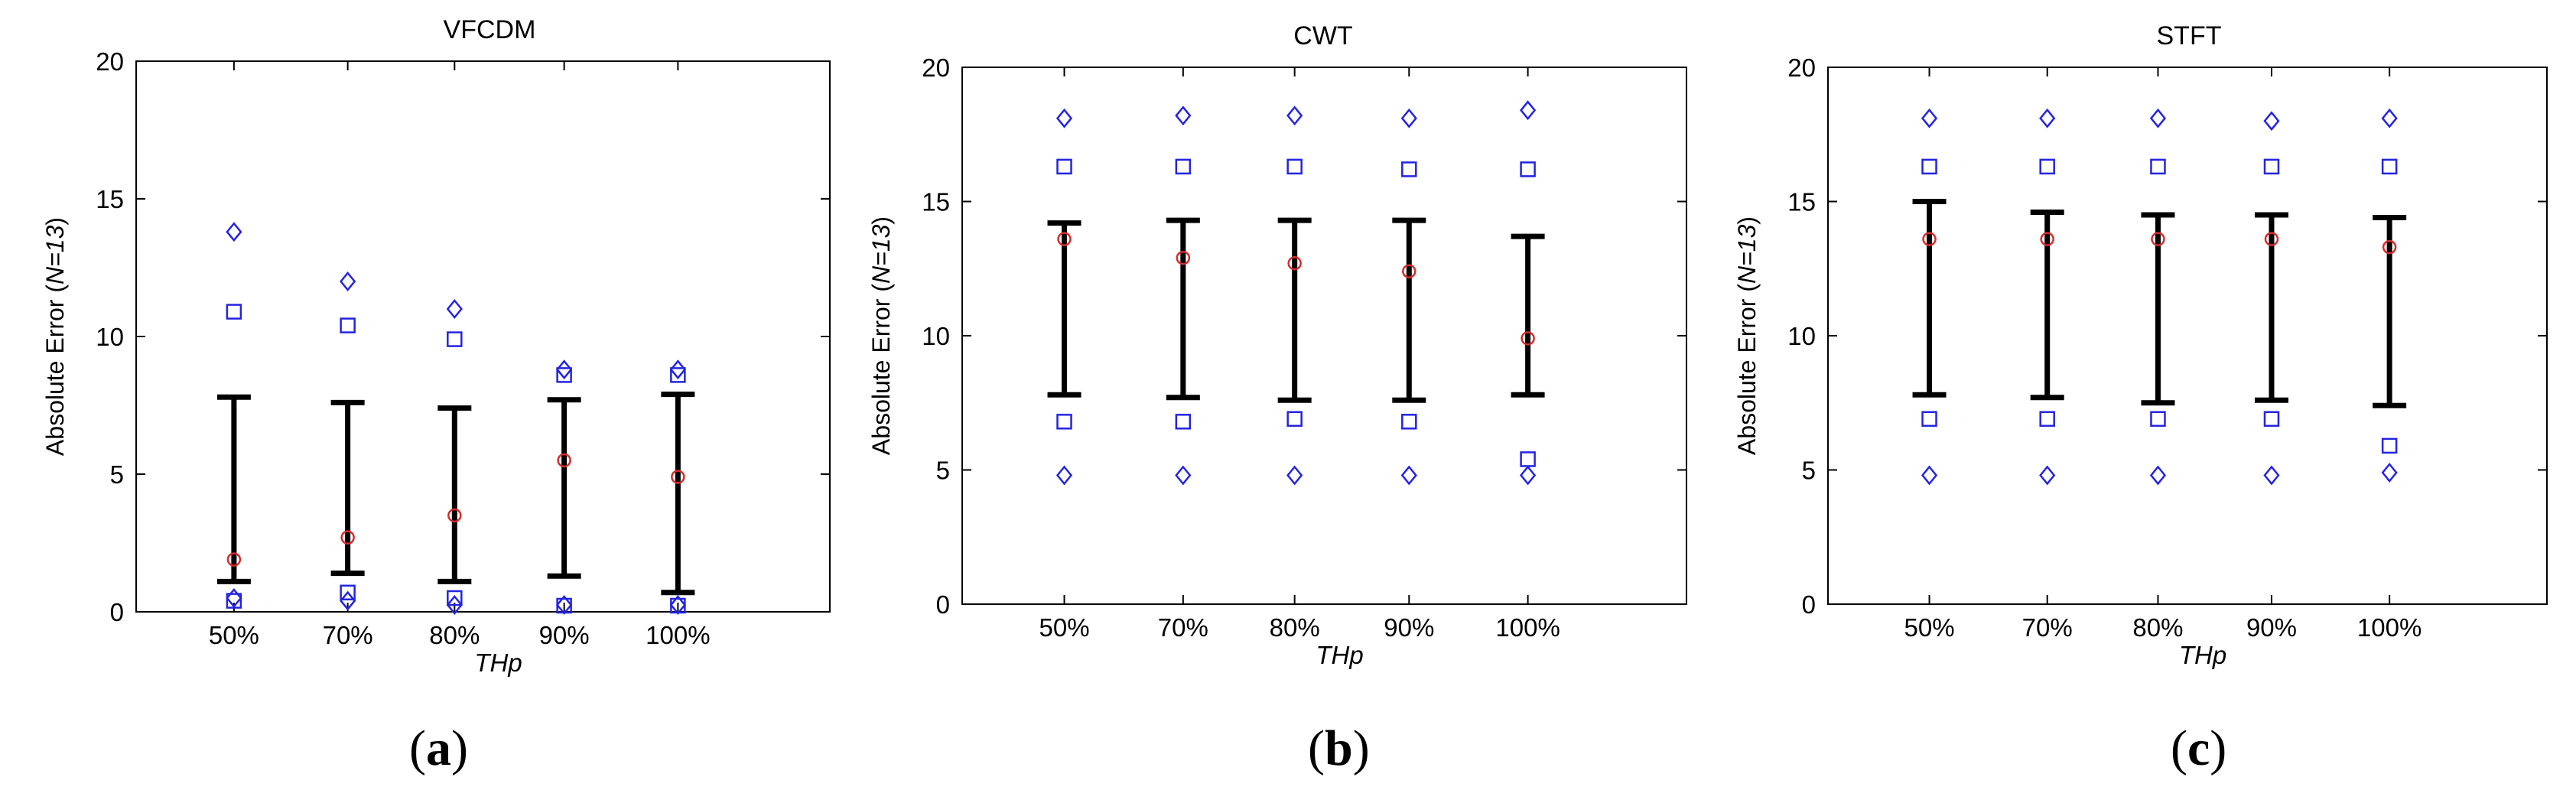  What do you see at coordinates (2189, 35) in the screenshot?
I see `chart-title: STFT` at bounding box center [2189, 35].